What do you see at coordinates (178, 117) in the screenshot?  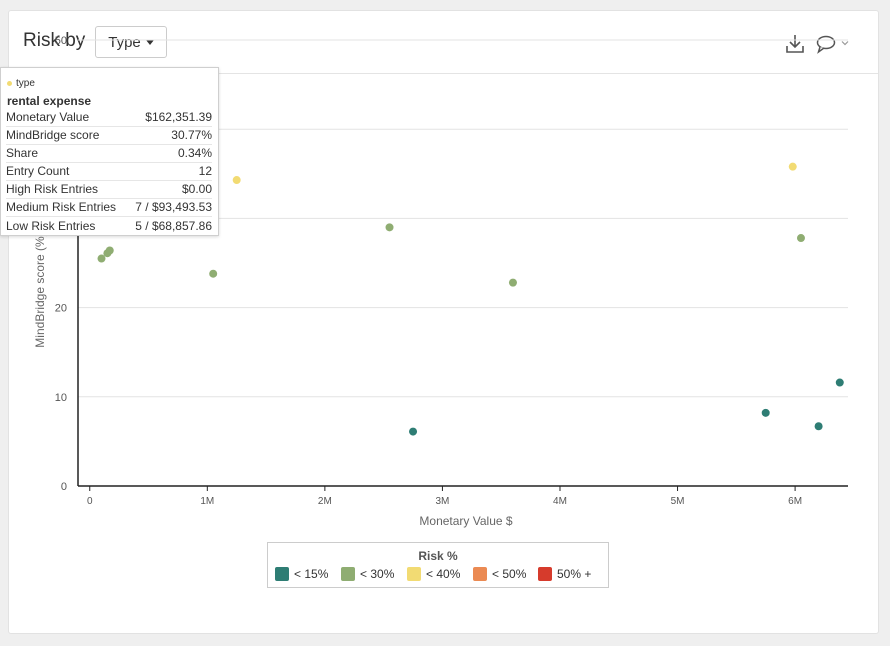 I see `tooltip-row-value: $162,351.39` at bounding box center [178, 117].